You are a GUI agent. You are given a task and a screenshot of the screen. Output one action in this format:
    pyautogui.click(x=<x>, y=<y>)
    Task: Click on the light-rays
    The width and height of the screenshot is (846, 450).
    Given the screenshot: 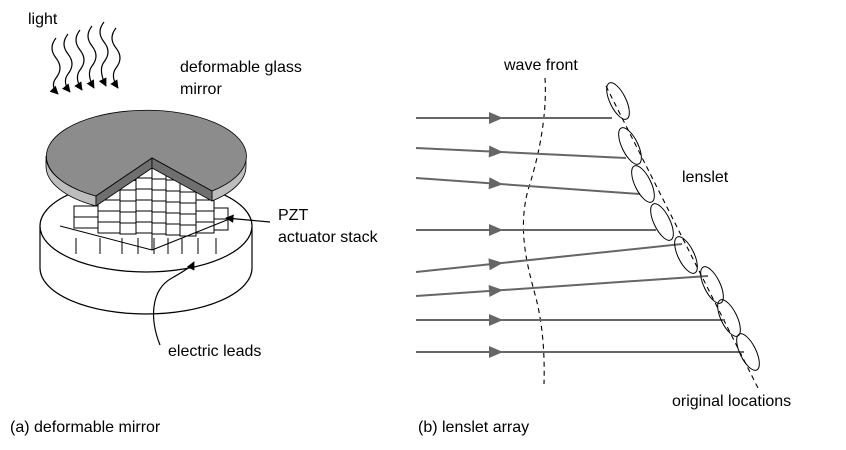 What is the action you would take?
    pyautogui.click(x=85, y=58)
    